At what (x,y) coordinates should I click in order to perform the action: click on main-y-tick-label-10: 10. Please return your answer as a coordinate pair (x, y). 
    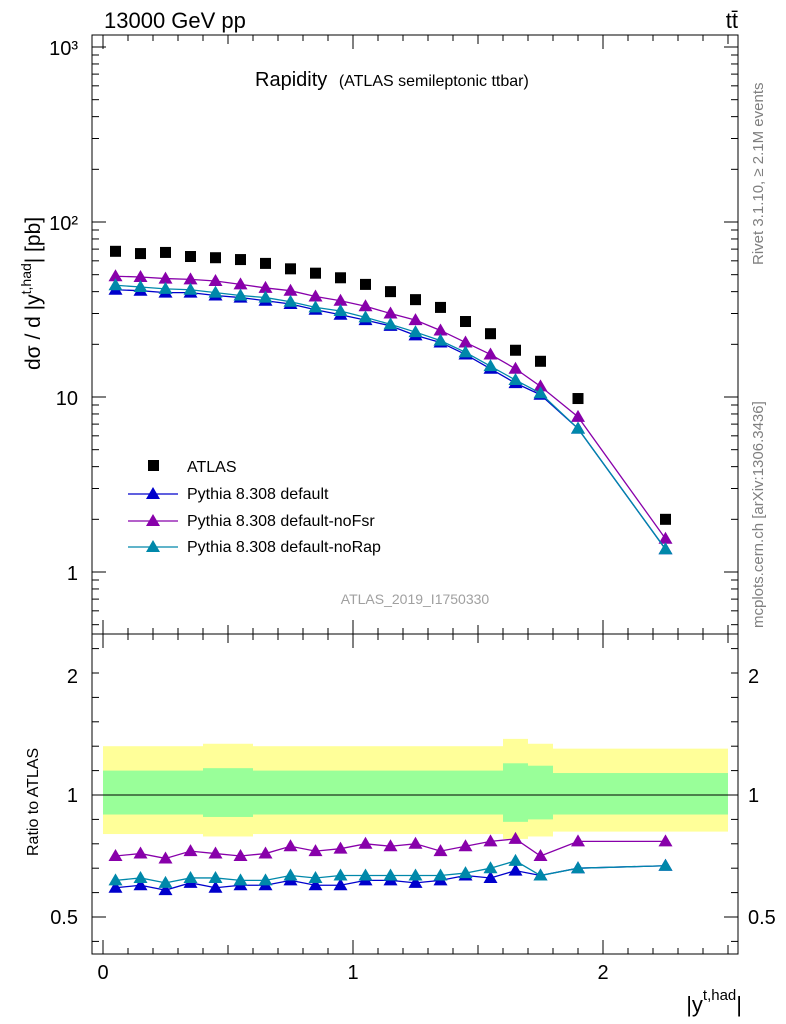
    Looking at the image, I should click on (67, 399).